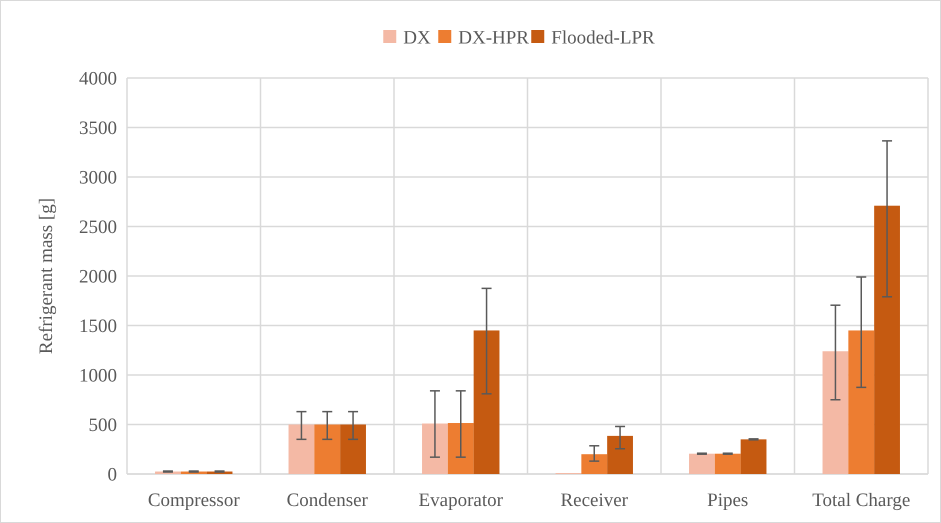  What do you see at coordinates (112, 475) in the screenshot?
I see `y-tick-label: 0` at bounding box center [112, 475].